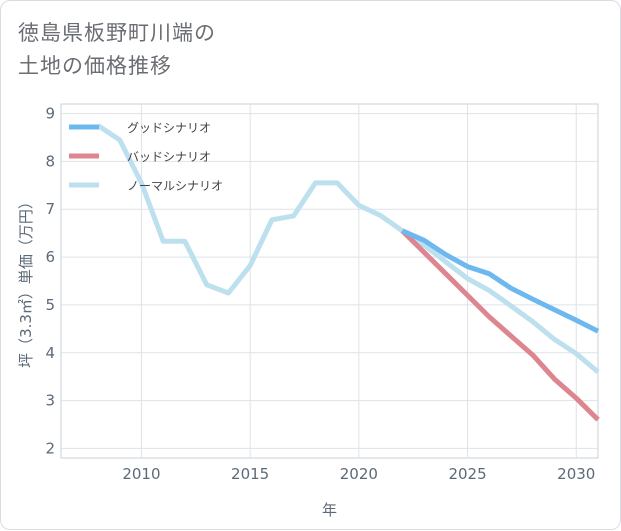 Image resolution: width=621 pixels, height=531 pixels. What do you see at coordinates (169, 128) in the screenshot?
I see `legend-label: グッドシナリオ` at bounding box center [169, 128].